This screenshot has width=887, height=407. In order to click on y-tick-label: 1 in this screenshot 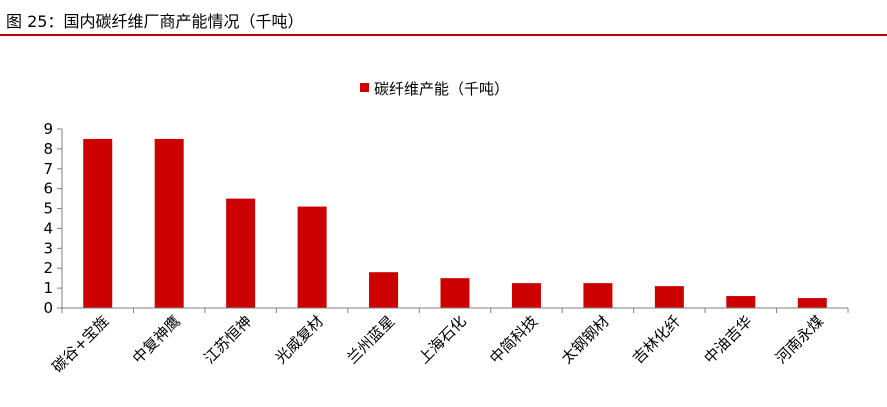, I will do `click(48, 288)`.